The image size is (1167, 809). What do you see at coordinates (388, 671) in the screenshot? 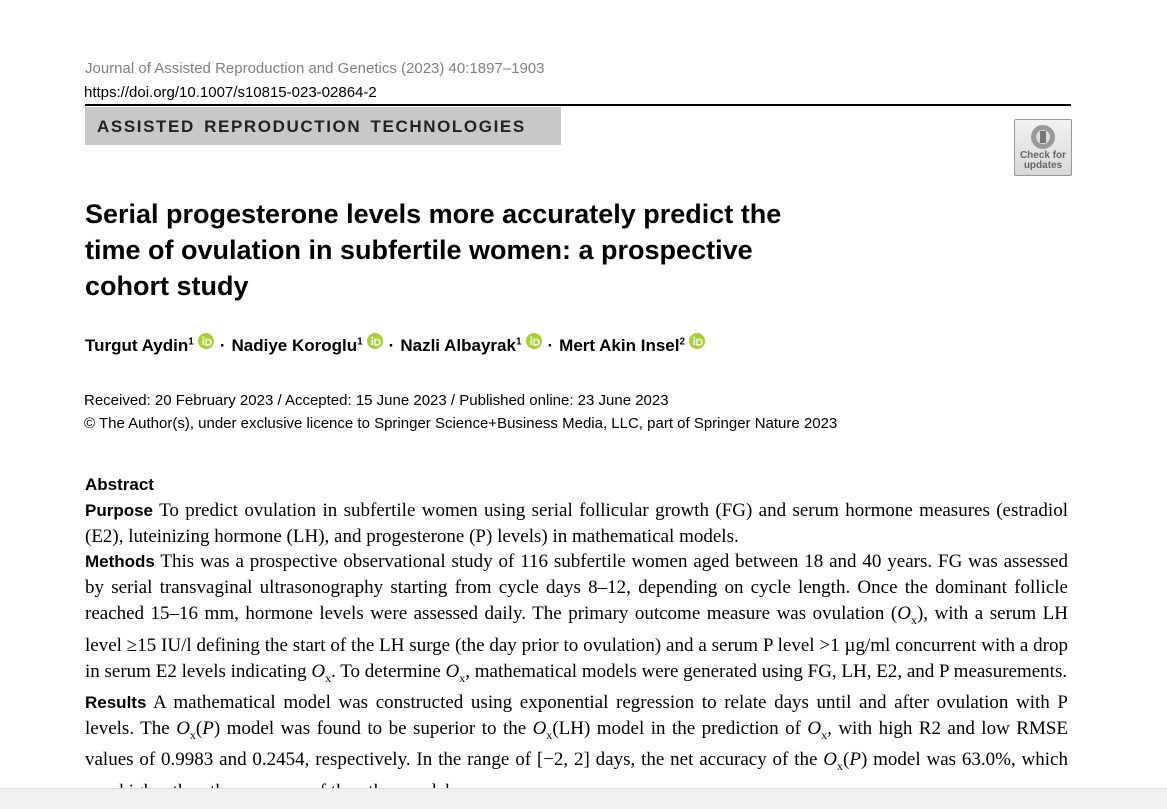
I see `text-run: . To determine` at bounding box center [388, 671].